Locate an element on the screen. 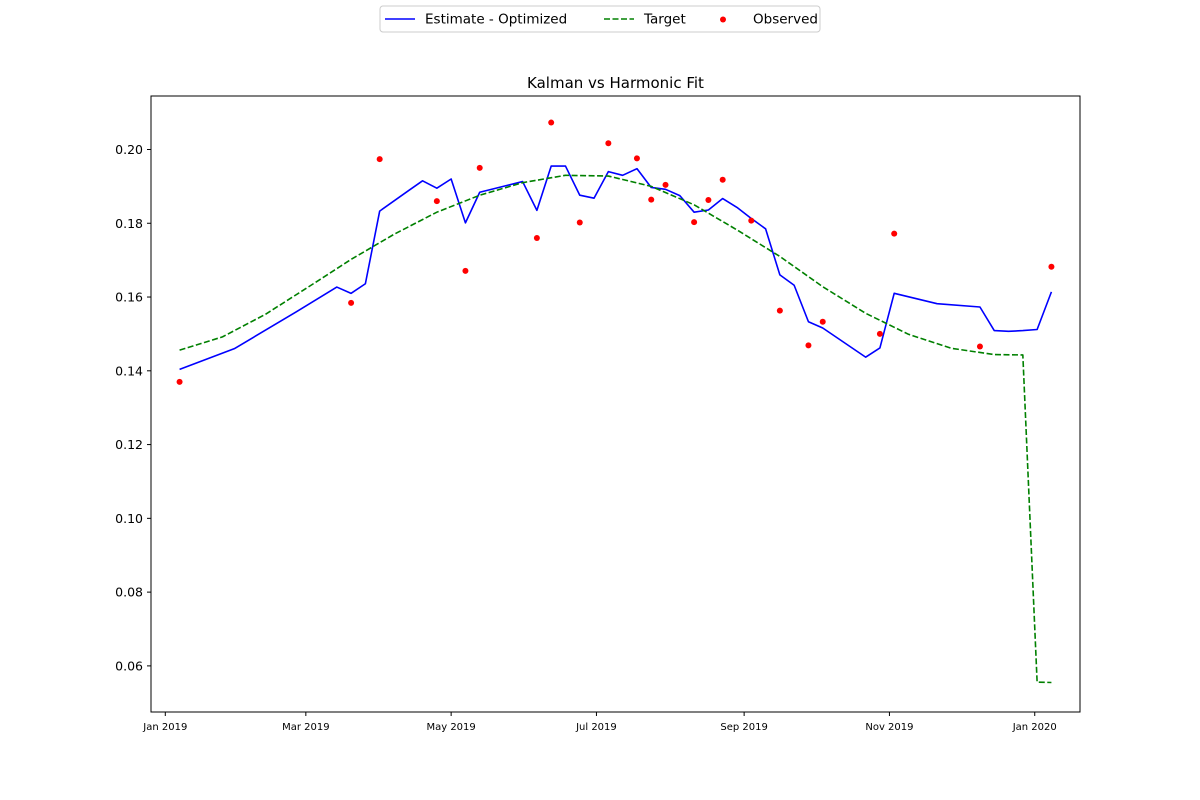  x-tick-label: Nov 2019 is located at coordinates (889, 727).